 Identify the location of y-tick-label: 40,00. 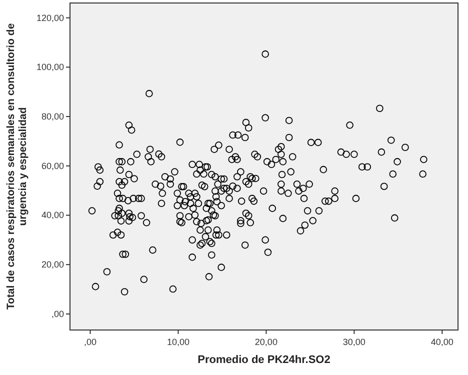
(52, 215).